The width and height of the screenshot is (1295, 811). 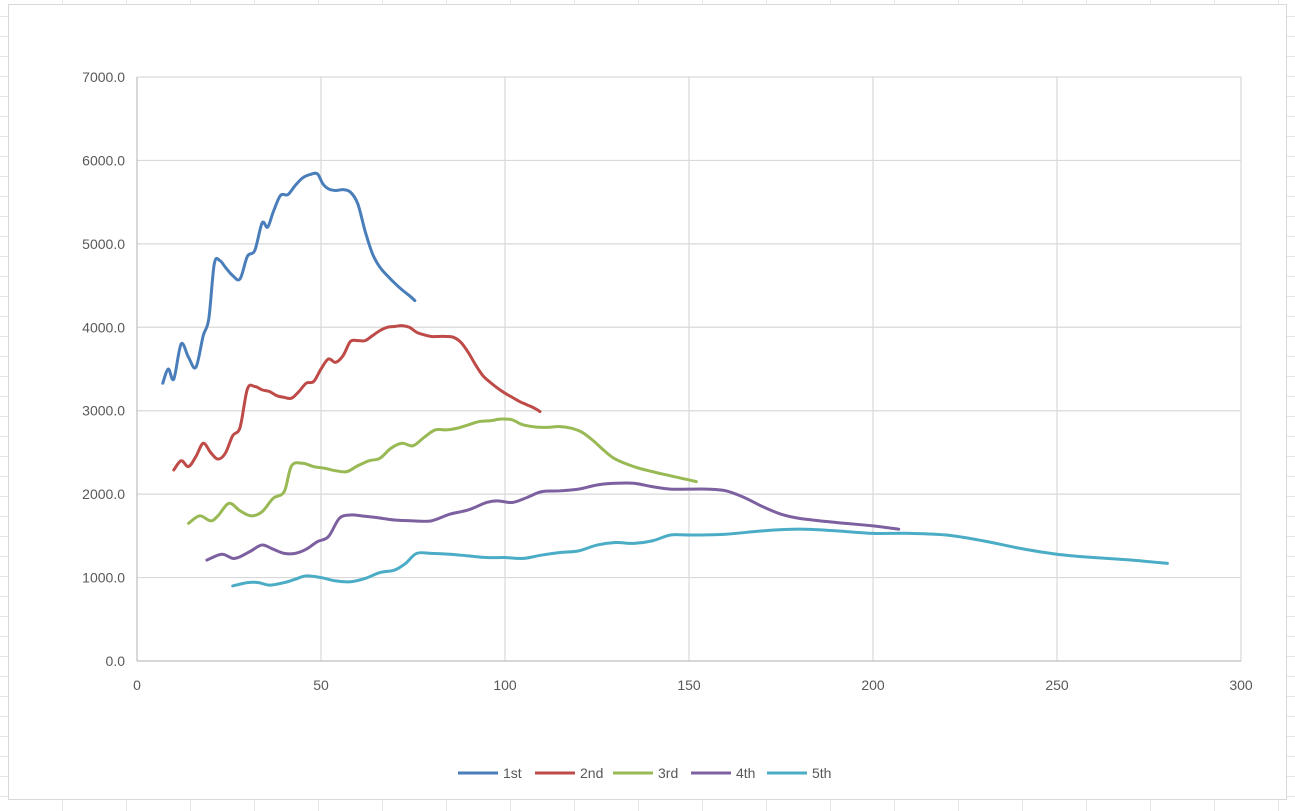 What do you see at coordinates (103, 77) in the screenshot?
I see `y-tick-label: 7000.0` at bounding box center [103, 77].